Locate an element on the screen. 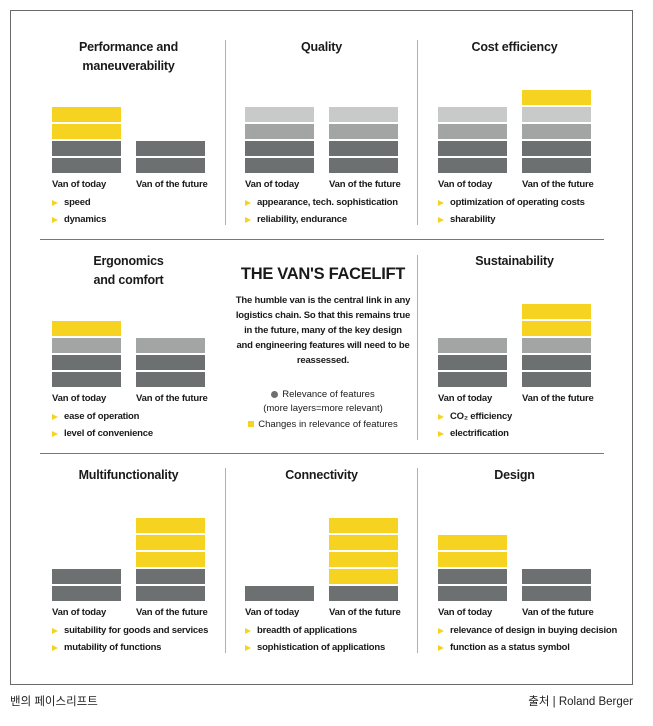 The image size is (653, 726). chart-title: Multifunctionality is located at coordinates (128, 475).